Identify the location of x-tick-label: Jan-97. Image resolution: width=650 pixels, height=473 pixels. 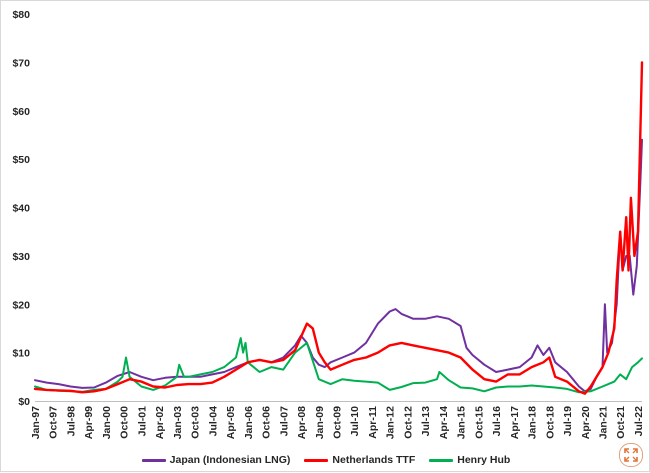
(36, 422).